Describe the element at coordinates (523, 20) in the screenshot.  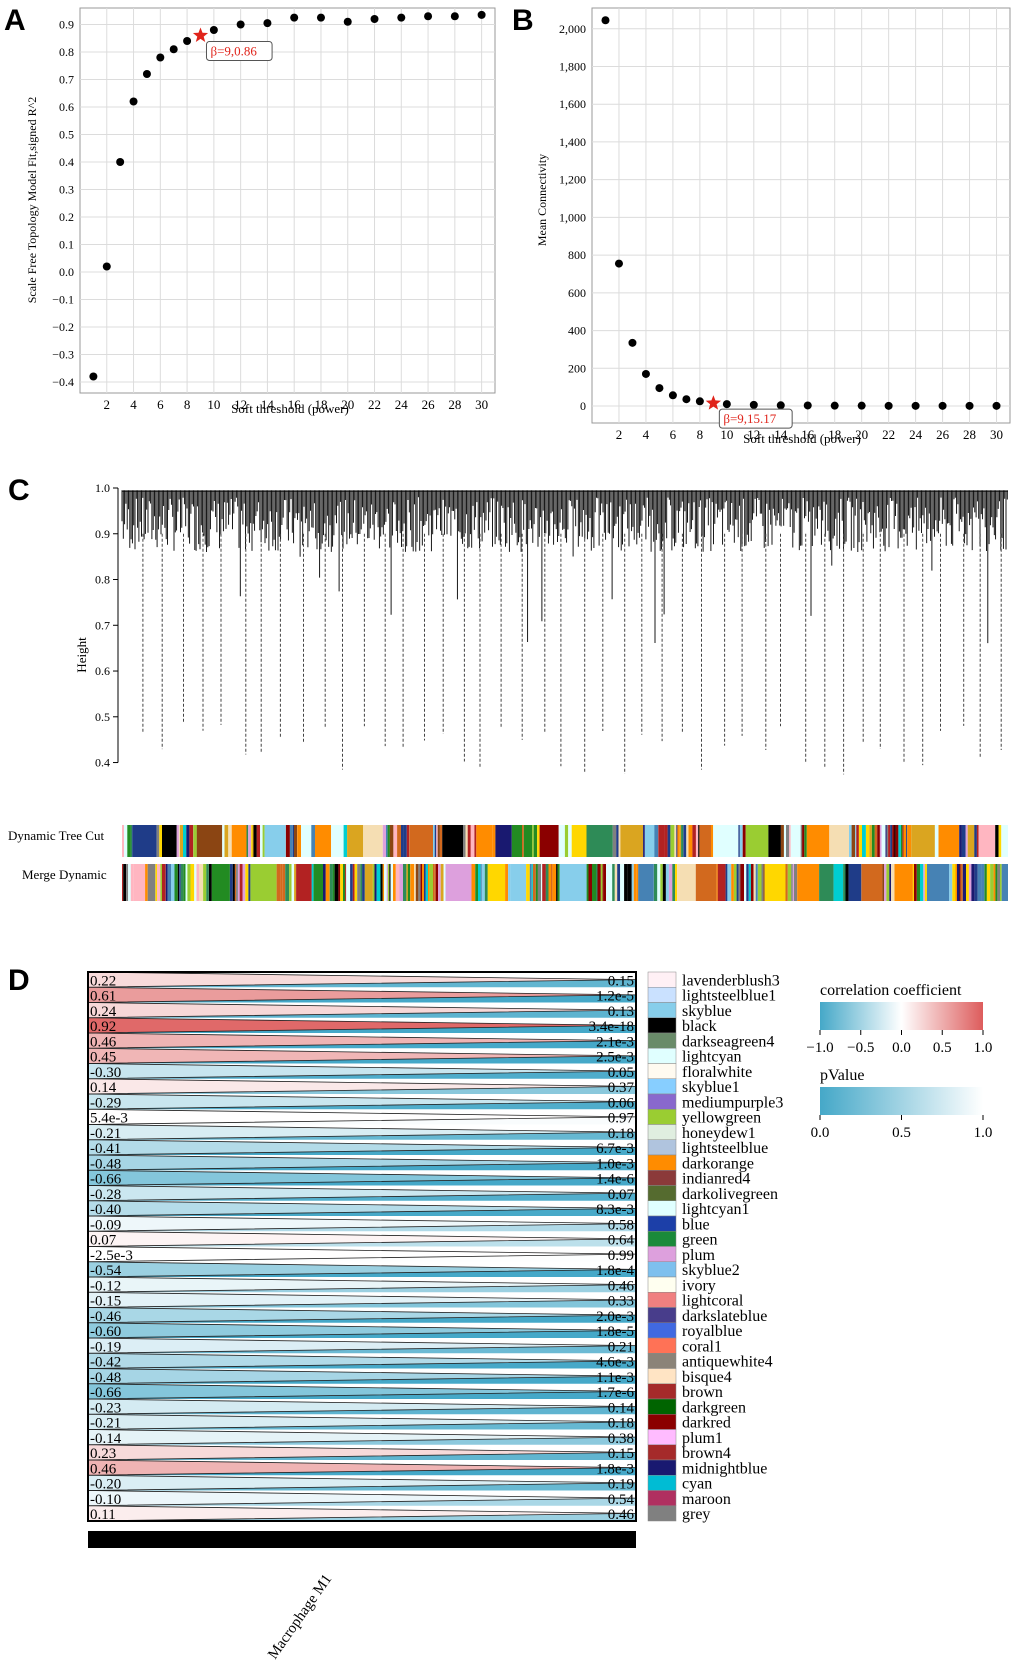
I see `panel-label-b: B` at that location.